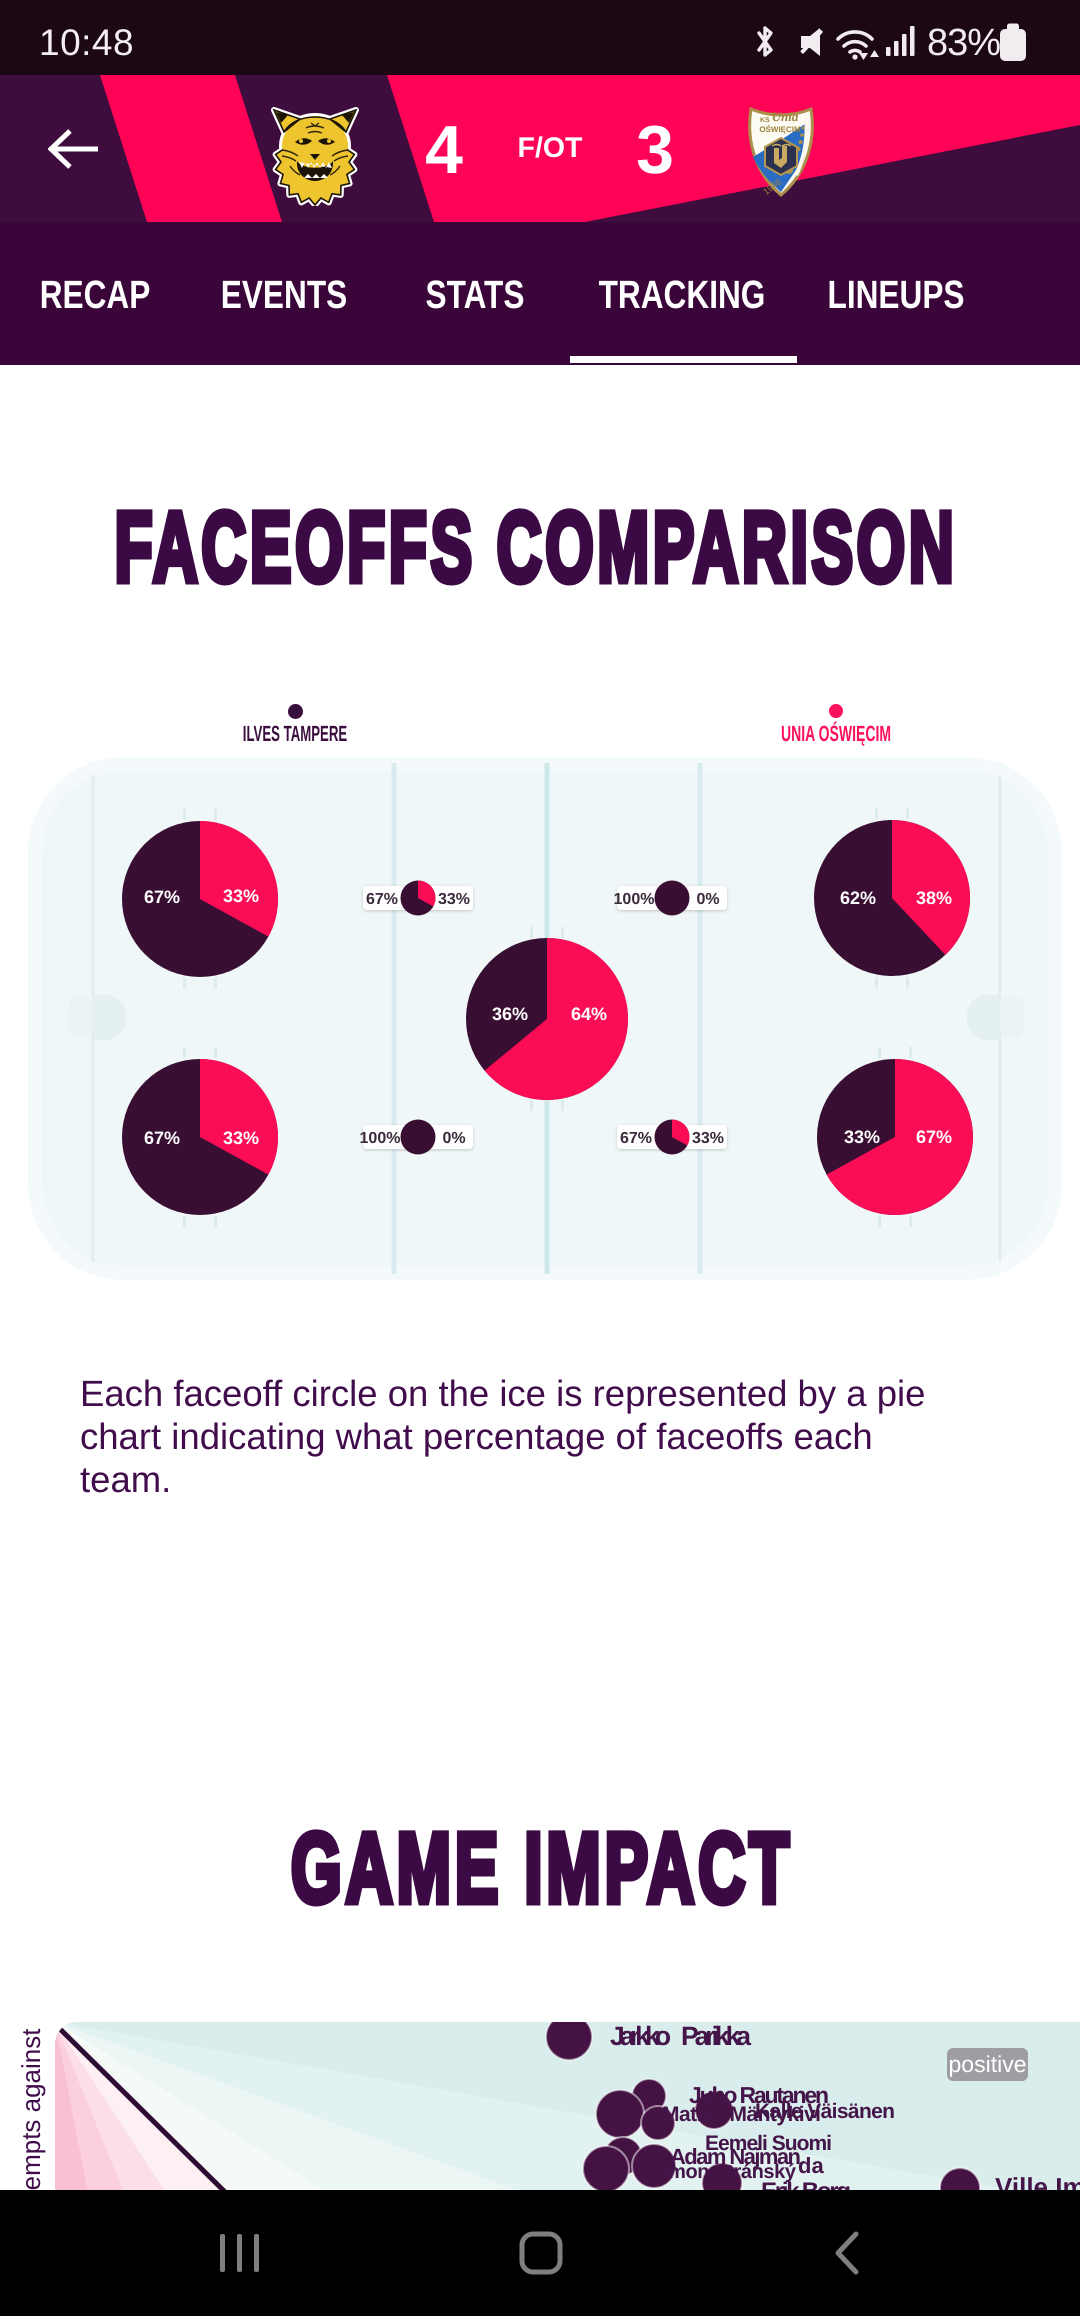 The width and height of the screenshot is (1080, 2321). What do you see at coordinates (1037, 2181) in the screenshot?
I see `svg-text: Ville Immonen` at bounding box center [1037, 2181].